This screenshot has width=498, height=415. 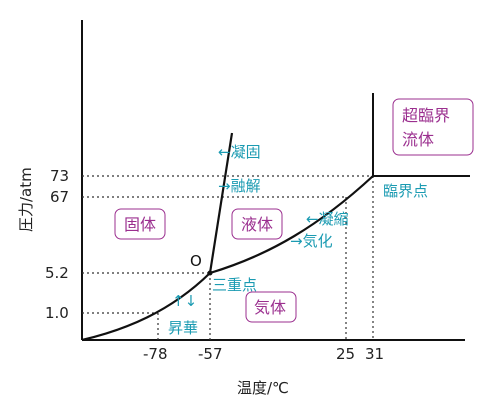 I want to click on x-axis-title: 温度/℃, so click(x=263, y=388).